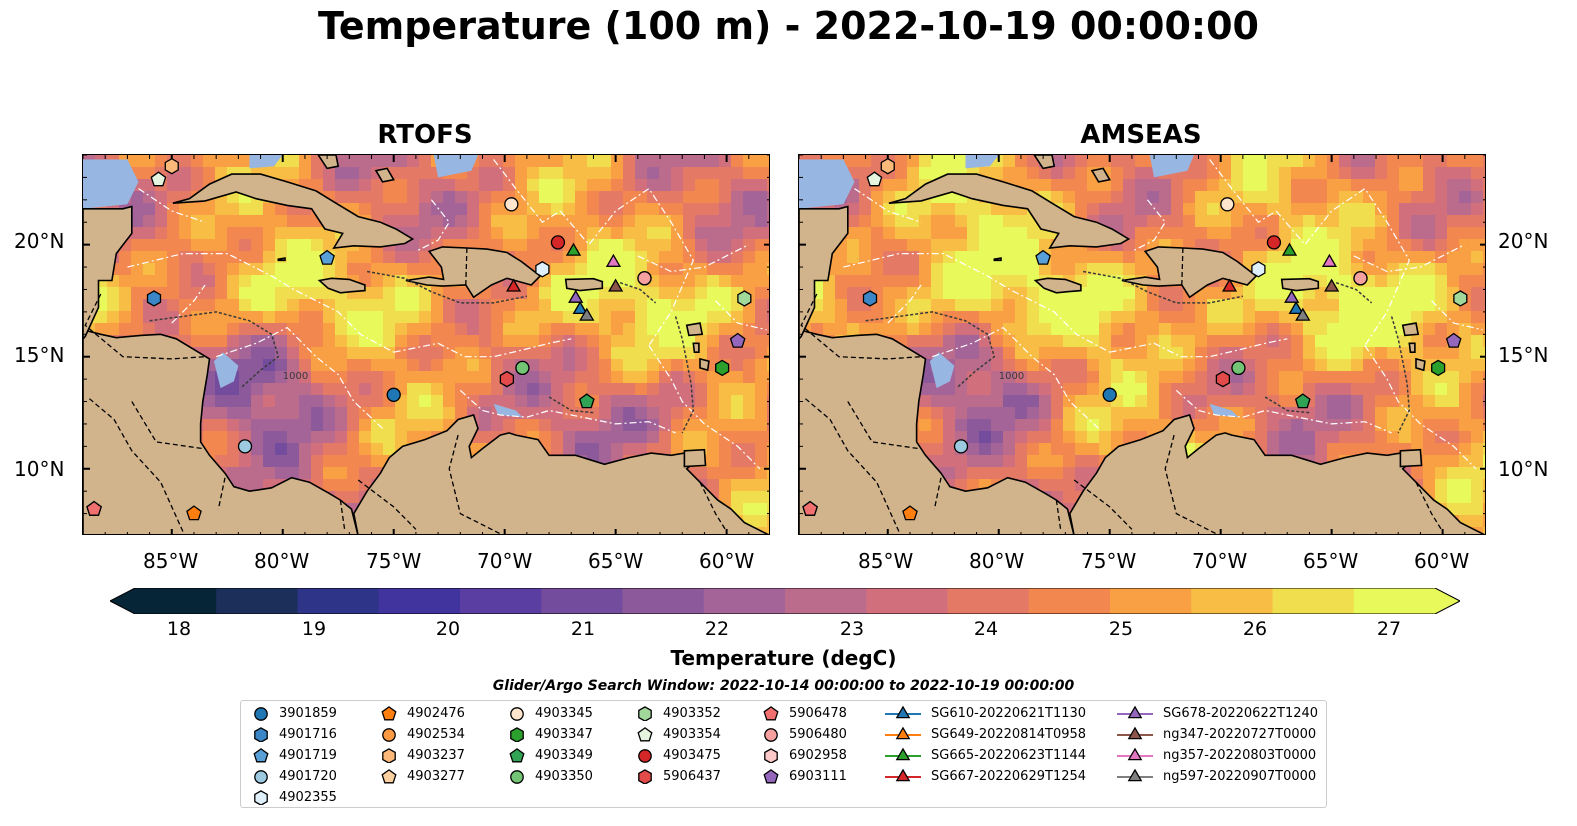 The image size is (1577, 826). Describe the element at coordinates (1412, 347) in the screenshot. I see `land-dominica` at that location.